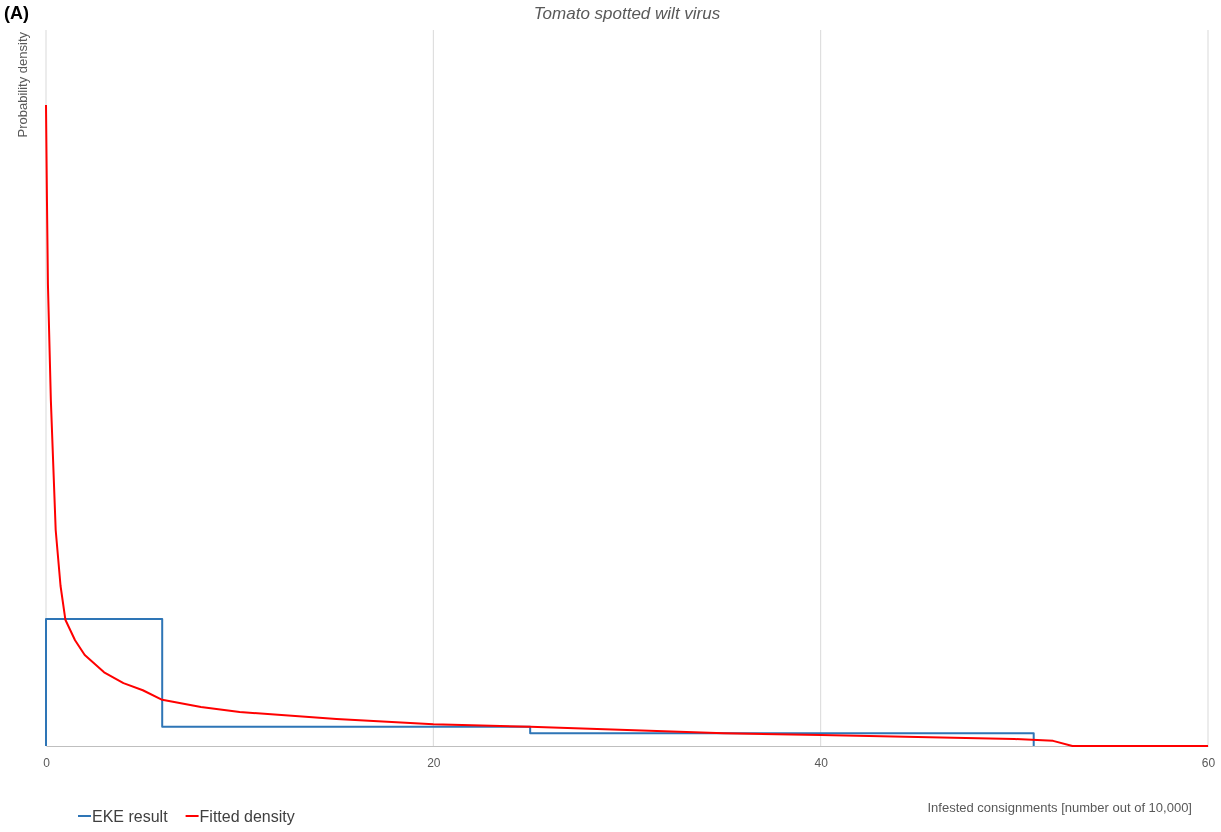 This screenshot has width=1221, height=832. What do you see at coordinates (247, 816) in the screenshot?
I see `legend-label: Fitted density` at bounding box center [247, 816].